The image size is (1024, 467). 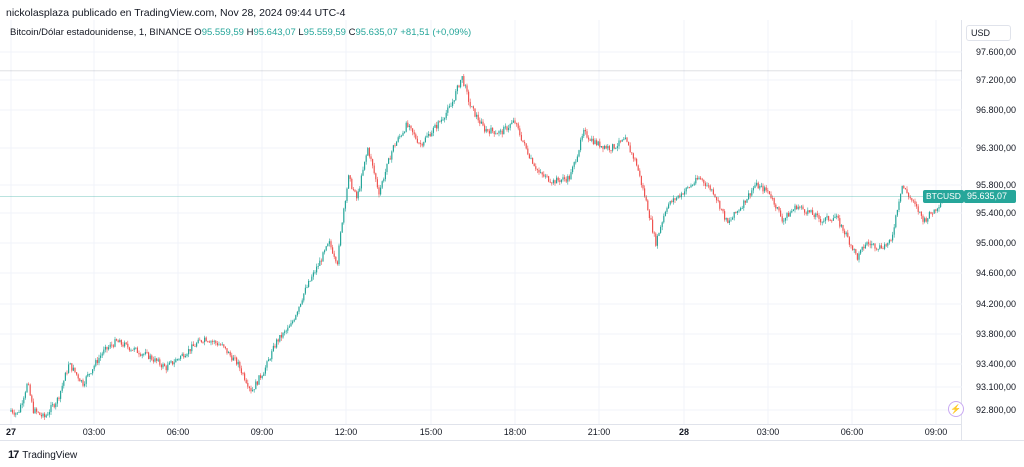 I want to click on lightning-icon: ⚡, so click(x=956, y=409).